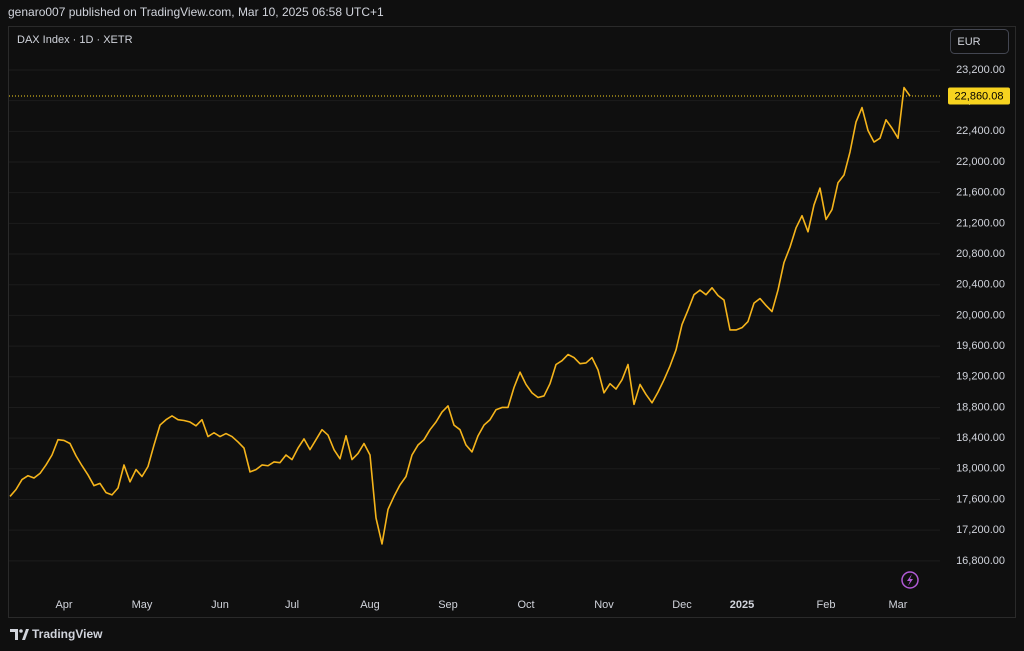  I want to click on x-tick-label: Dec, so click(682, 605).